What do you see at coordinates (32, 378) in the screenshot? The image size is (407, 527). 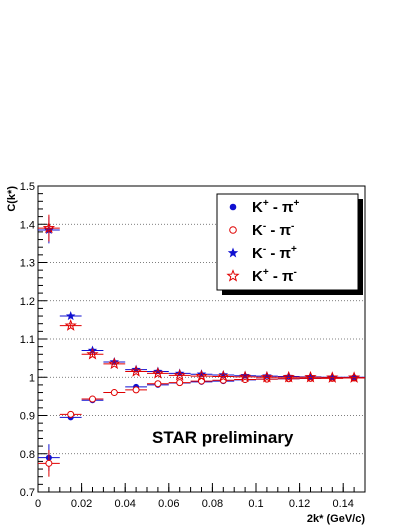 I see `y-tick-label: 1` at bounding box center [32, 378].